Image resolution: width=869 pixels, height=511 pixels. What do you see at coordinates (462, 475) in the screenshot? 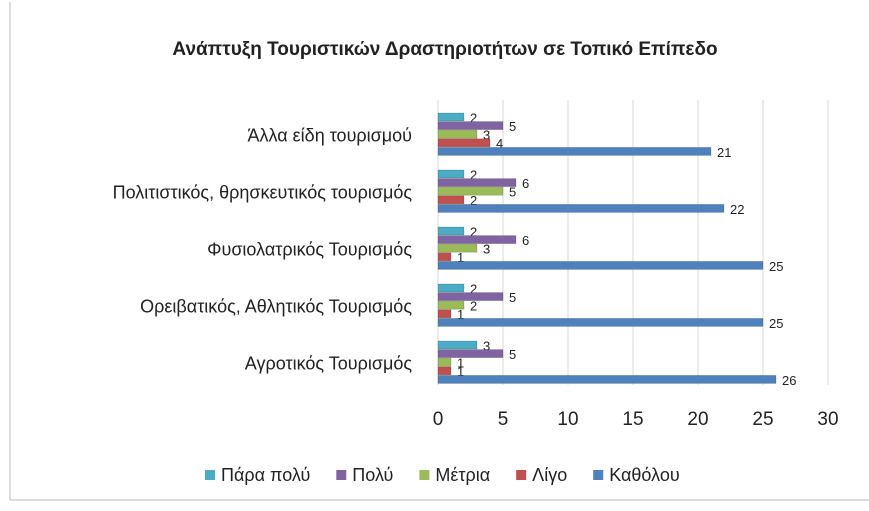
I see `legend-label: Μέτρια` at bounding box center [462, 475].